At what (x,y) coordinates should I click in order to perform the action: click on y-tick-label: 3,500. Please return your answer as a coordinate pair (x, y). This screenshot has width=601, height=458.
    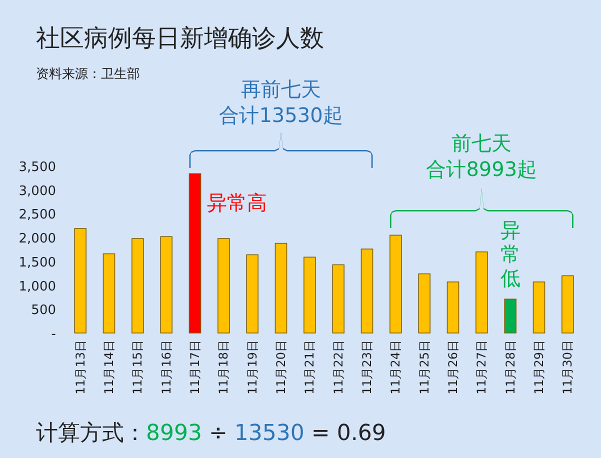
    Looking at the image, I should click on (37, 167).